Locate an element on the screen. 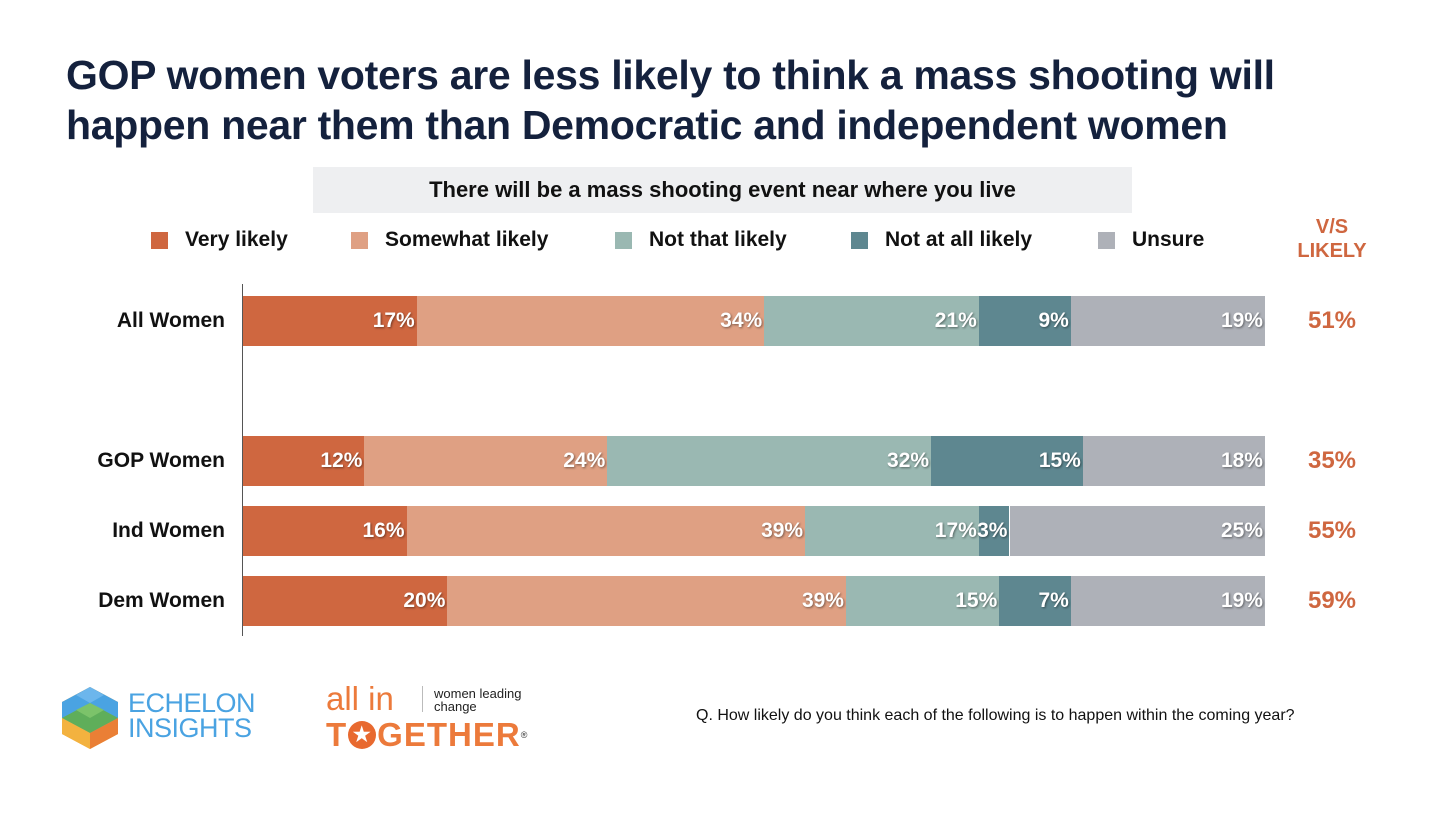  legend-label: Very likely is located at coordinates (236, 239).